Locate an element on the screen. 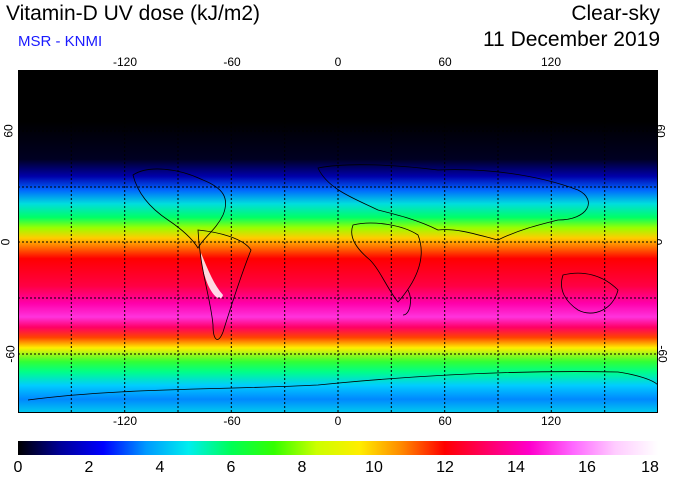 The image size is (678, 480). colorbar-labels: 0 2 4 6 8 10 12 14 16 18 is located at coordinates (336, 469).